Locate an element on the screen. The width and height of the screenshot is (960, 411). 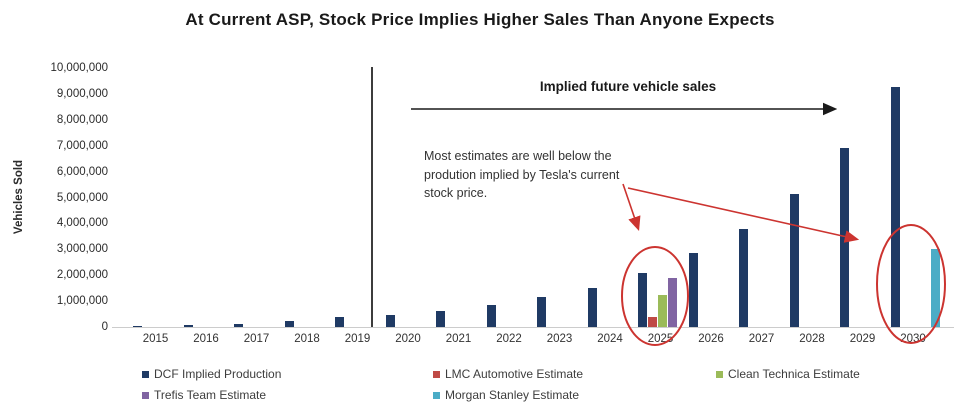
x-axis-label-2019: 2019 is located at coordinates (357, 339).